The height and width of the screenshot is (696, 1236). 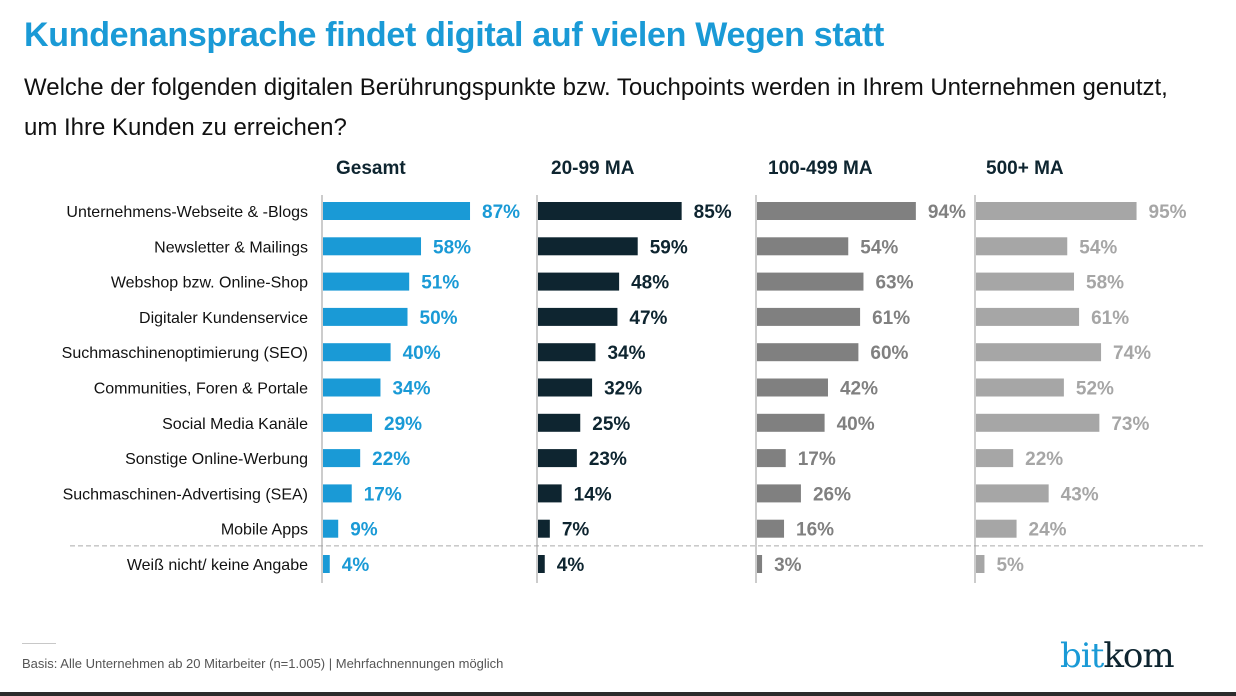 I want to click on data-label: 16%, so click(x=815, y=530).